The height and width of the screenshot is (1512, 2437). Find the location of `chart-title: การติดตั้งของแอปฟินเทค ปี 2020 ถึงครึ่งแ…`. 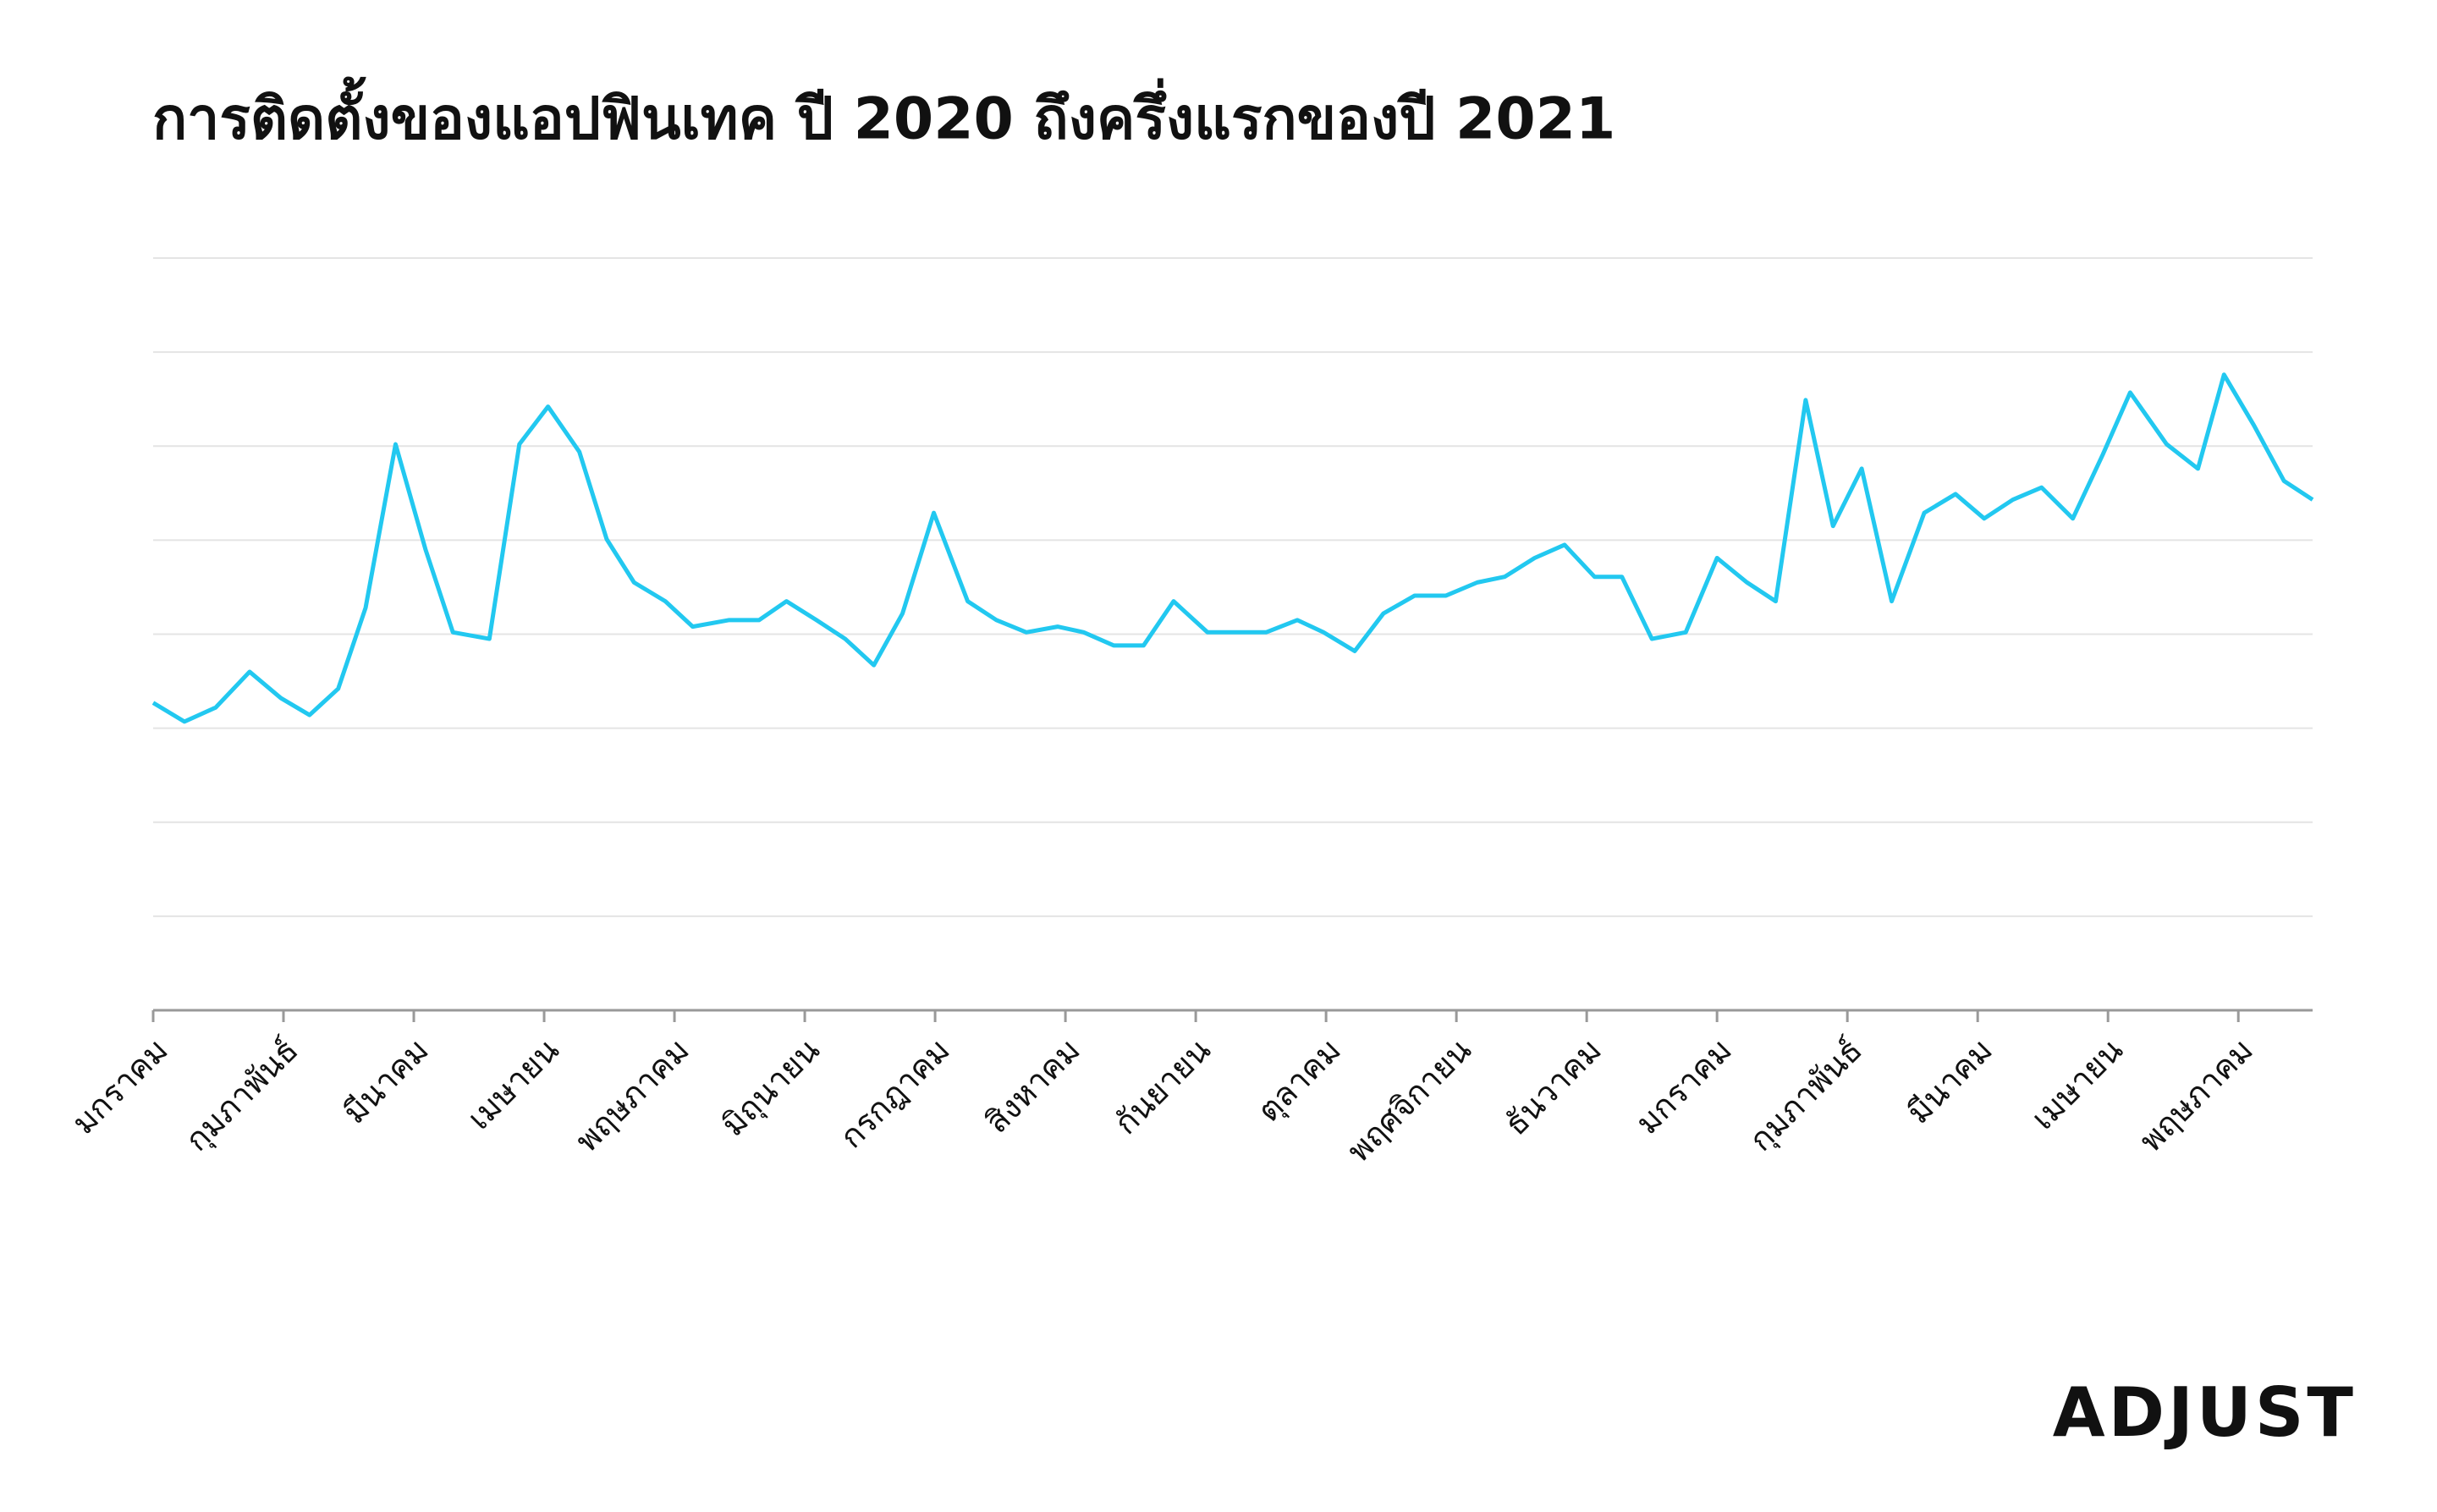

chart-title: การติดตั้งของแอปฟินเทค ปี 2020 ถึงครึ่งแ… is located at coordinates (883, 115).